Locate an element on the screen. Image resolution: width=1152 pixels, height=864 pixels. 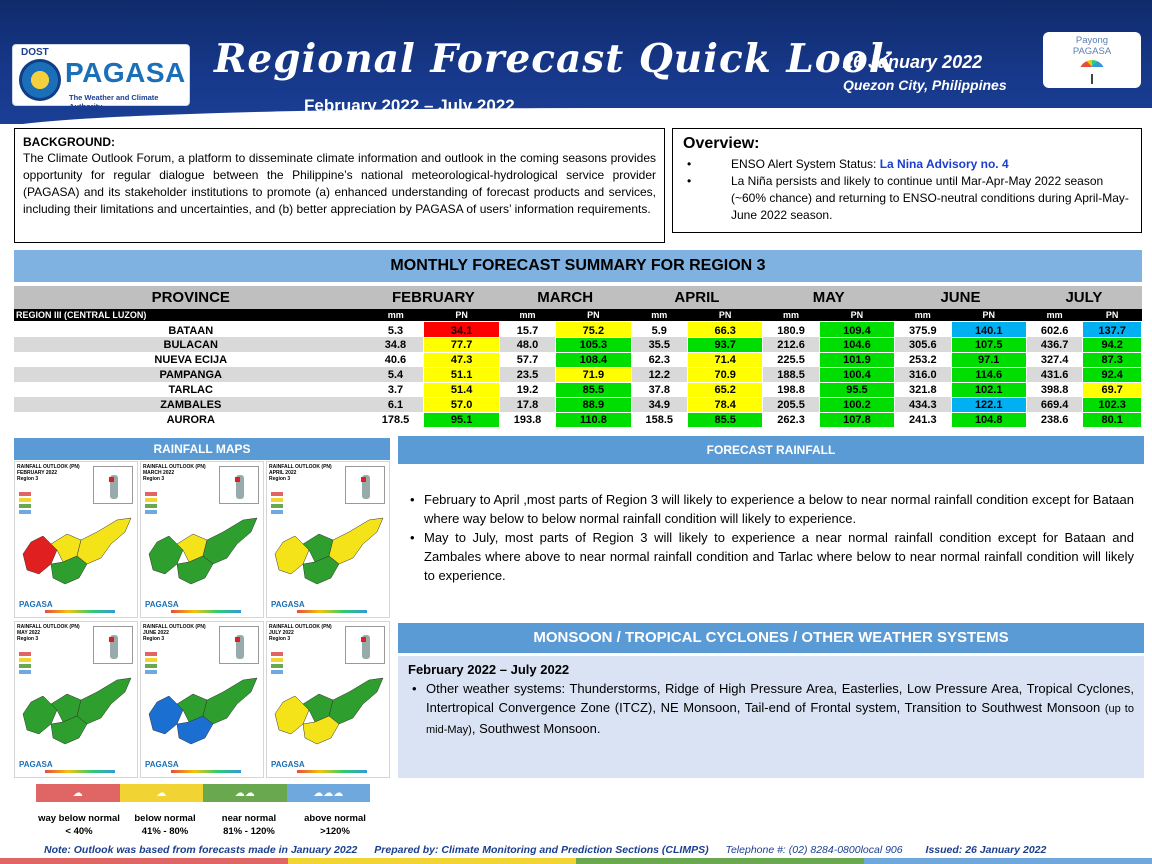
cloud-icon: ☁☁ is located at coordinates (244, 793).